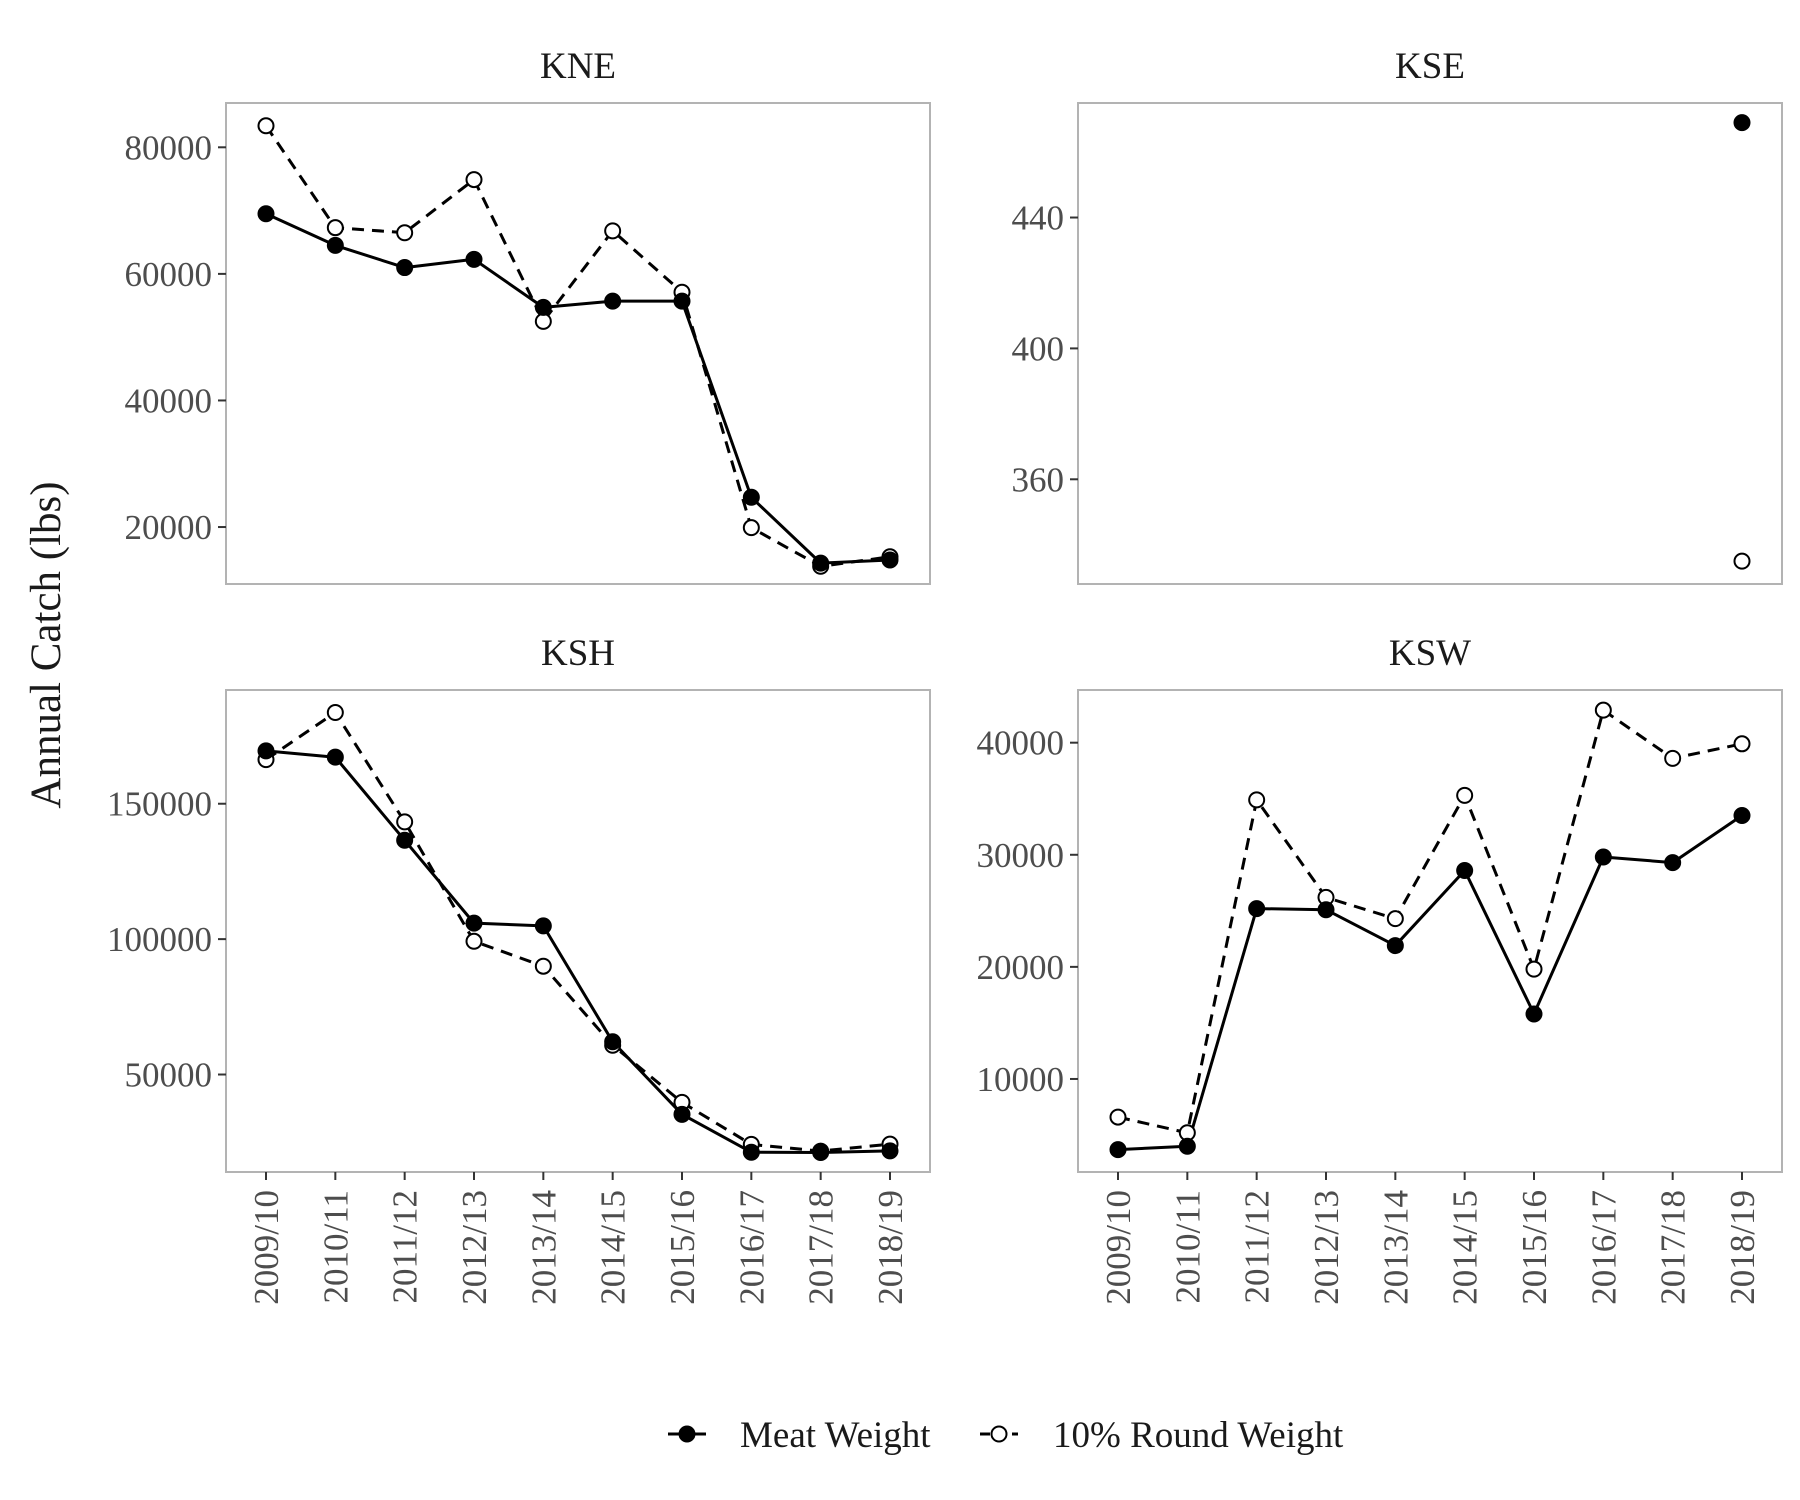  I want to click on y-tick-label: 400, so click(1038, 348).